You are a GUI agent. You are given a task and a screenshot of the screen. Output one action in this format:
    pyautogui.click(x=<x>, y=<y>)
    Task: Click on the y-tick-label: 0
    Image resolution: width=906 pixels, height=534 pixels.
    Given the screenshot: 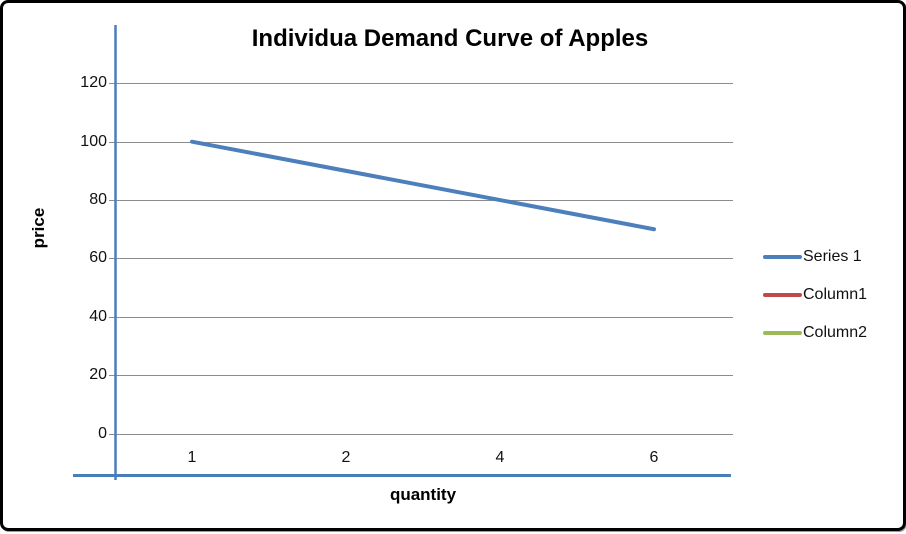 What is the action you would take?
    pyautogui.click(x=102, y=433)
    